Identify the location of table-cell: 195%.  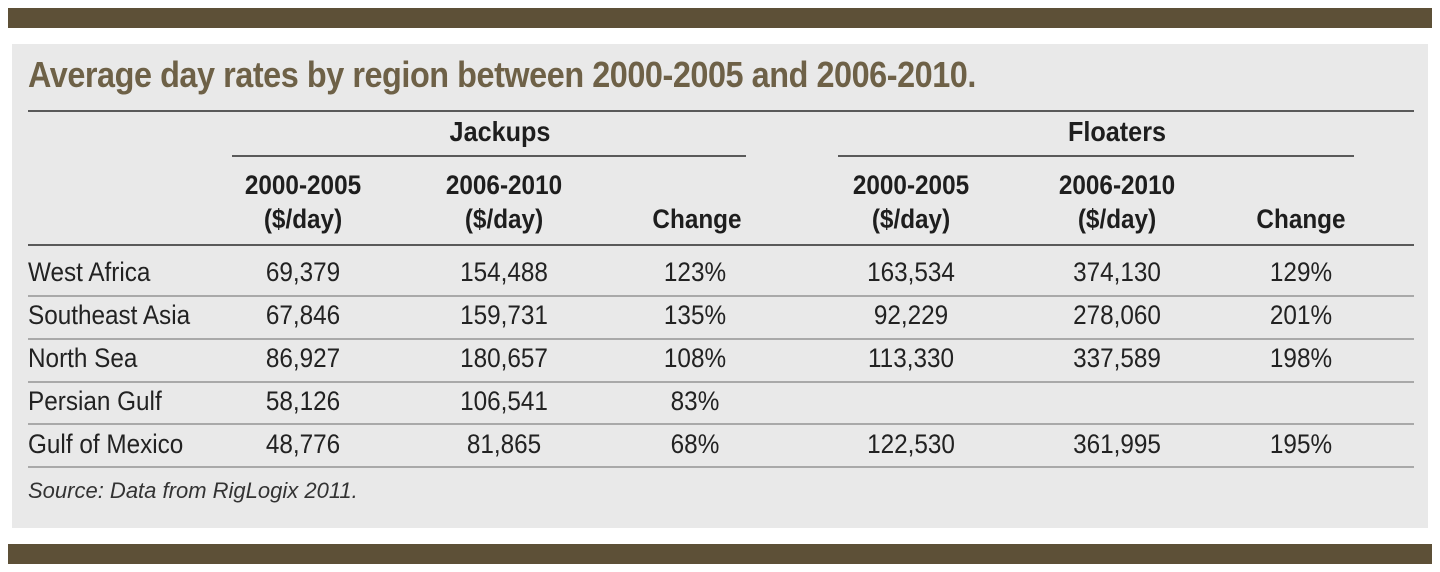
(1301, 444).